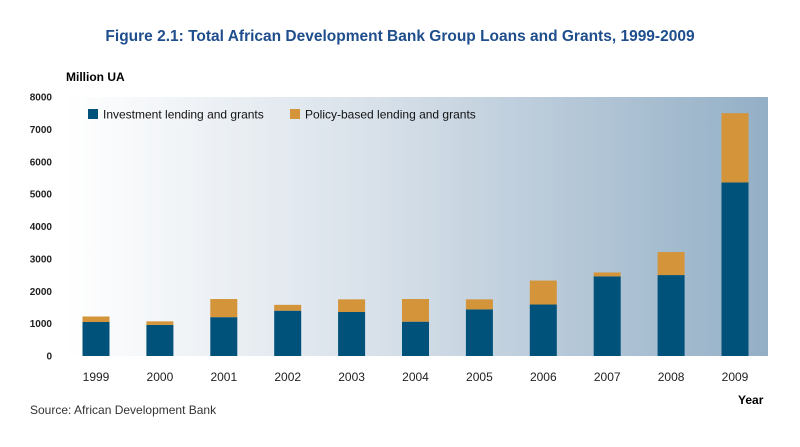 The image size is (800, 447). What do you see at coordinates (123, 410) in the screenshot?
I see `source-note: Source: African Development Bank` at bounding box center [123, 410].